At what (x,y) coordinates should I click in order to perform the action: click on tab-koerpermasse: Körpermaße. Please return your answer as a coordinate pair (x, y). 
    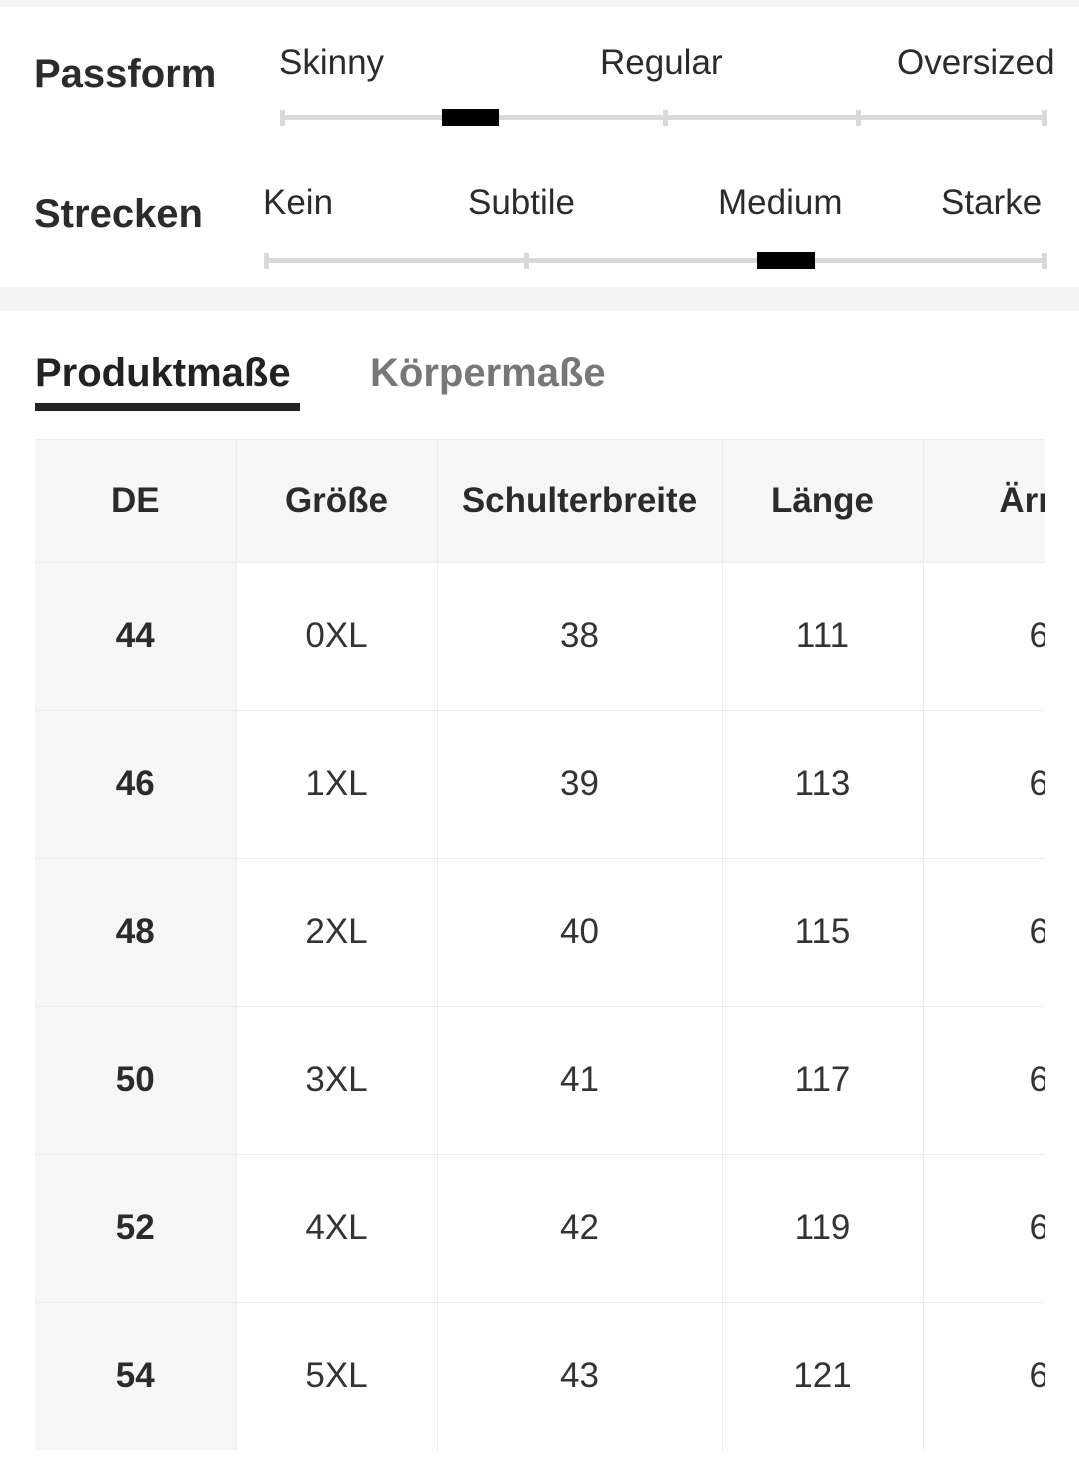
    Looking at the image, I should click on (488, 373).